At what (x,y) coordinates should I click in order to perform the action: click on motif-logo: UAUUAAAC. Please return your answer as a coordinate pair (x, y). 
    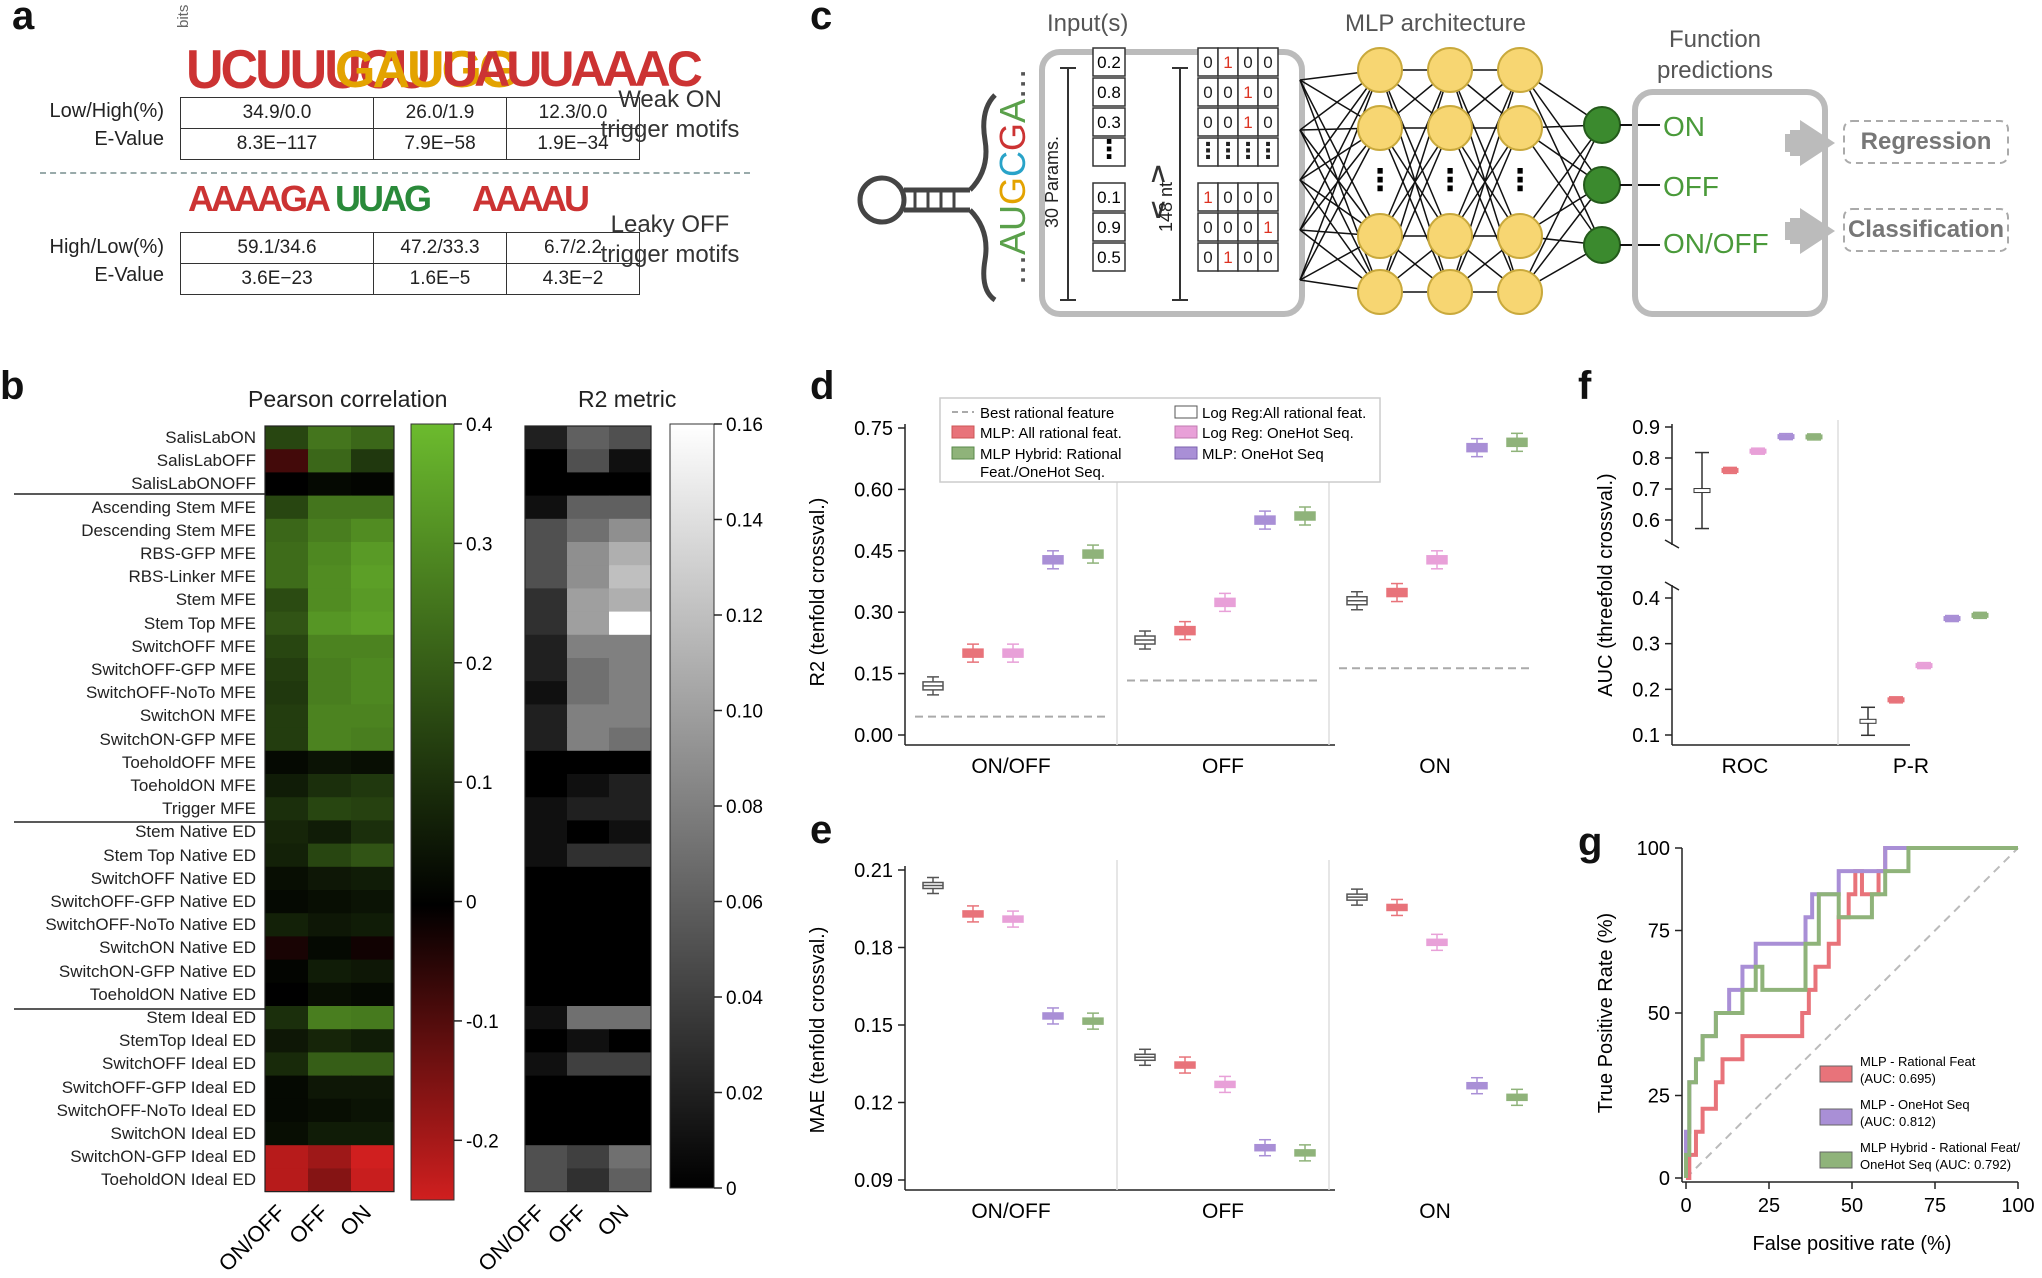
    Looking at the image, I should click on (572, 69).